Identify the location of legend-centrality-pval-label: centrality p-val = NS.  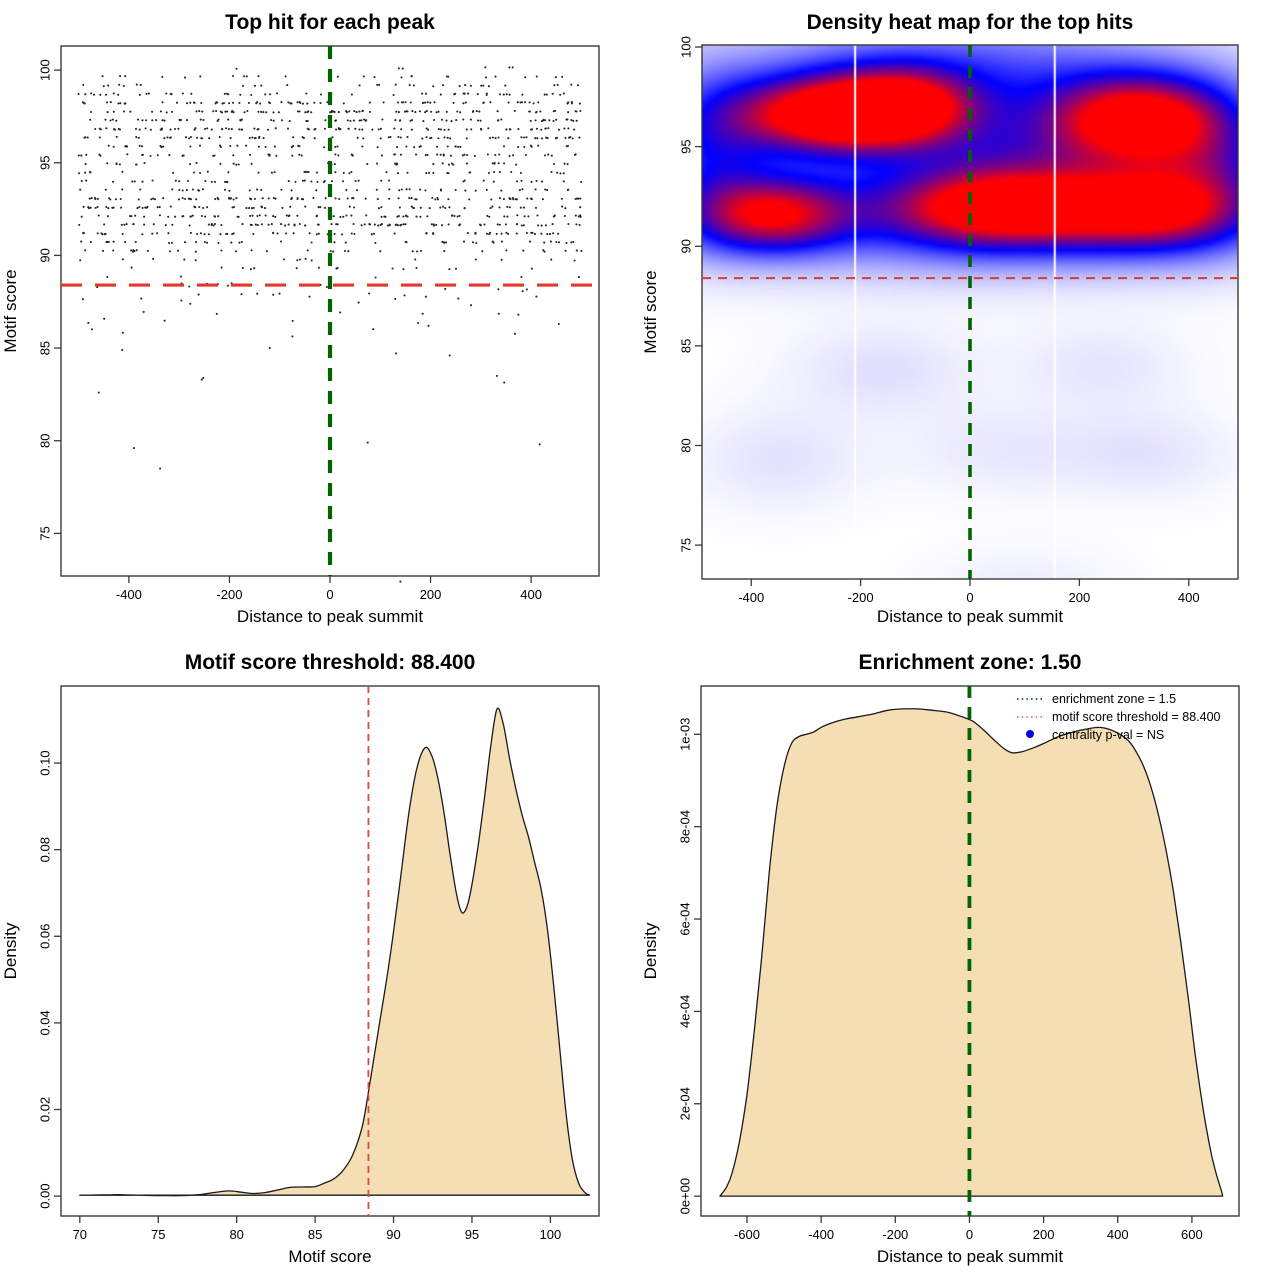
(1108, 735).